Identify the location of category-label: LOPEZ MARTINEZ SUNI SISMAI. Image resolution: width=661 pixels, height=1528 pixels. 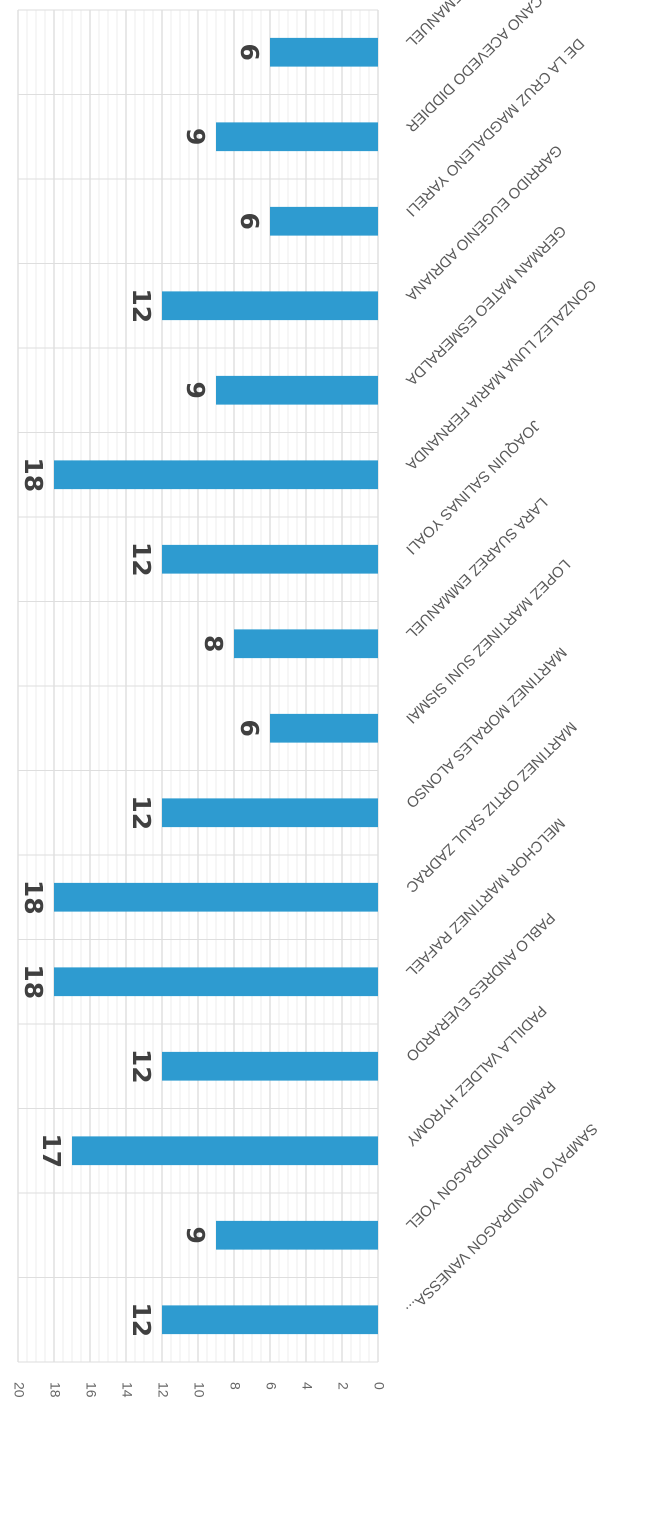
(487, 641).